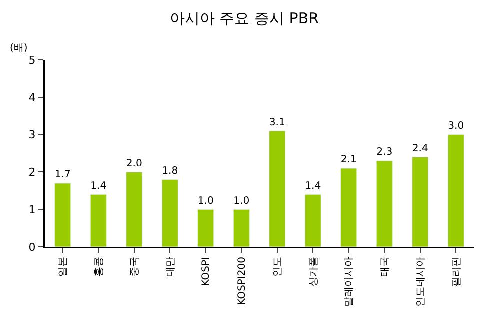  Describe the element at coordinates (348, 160) in the screenshot. I see `data-label: 2.1` at that location.